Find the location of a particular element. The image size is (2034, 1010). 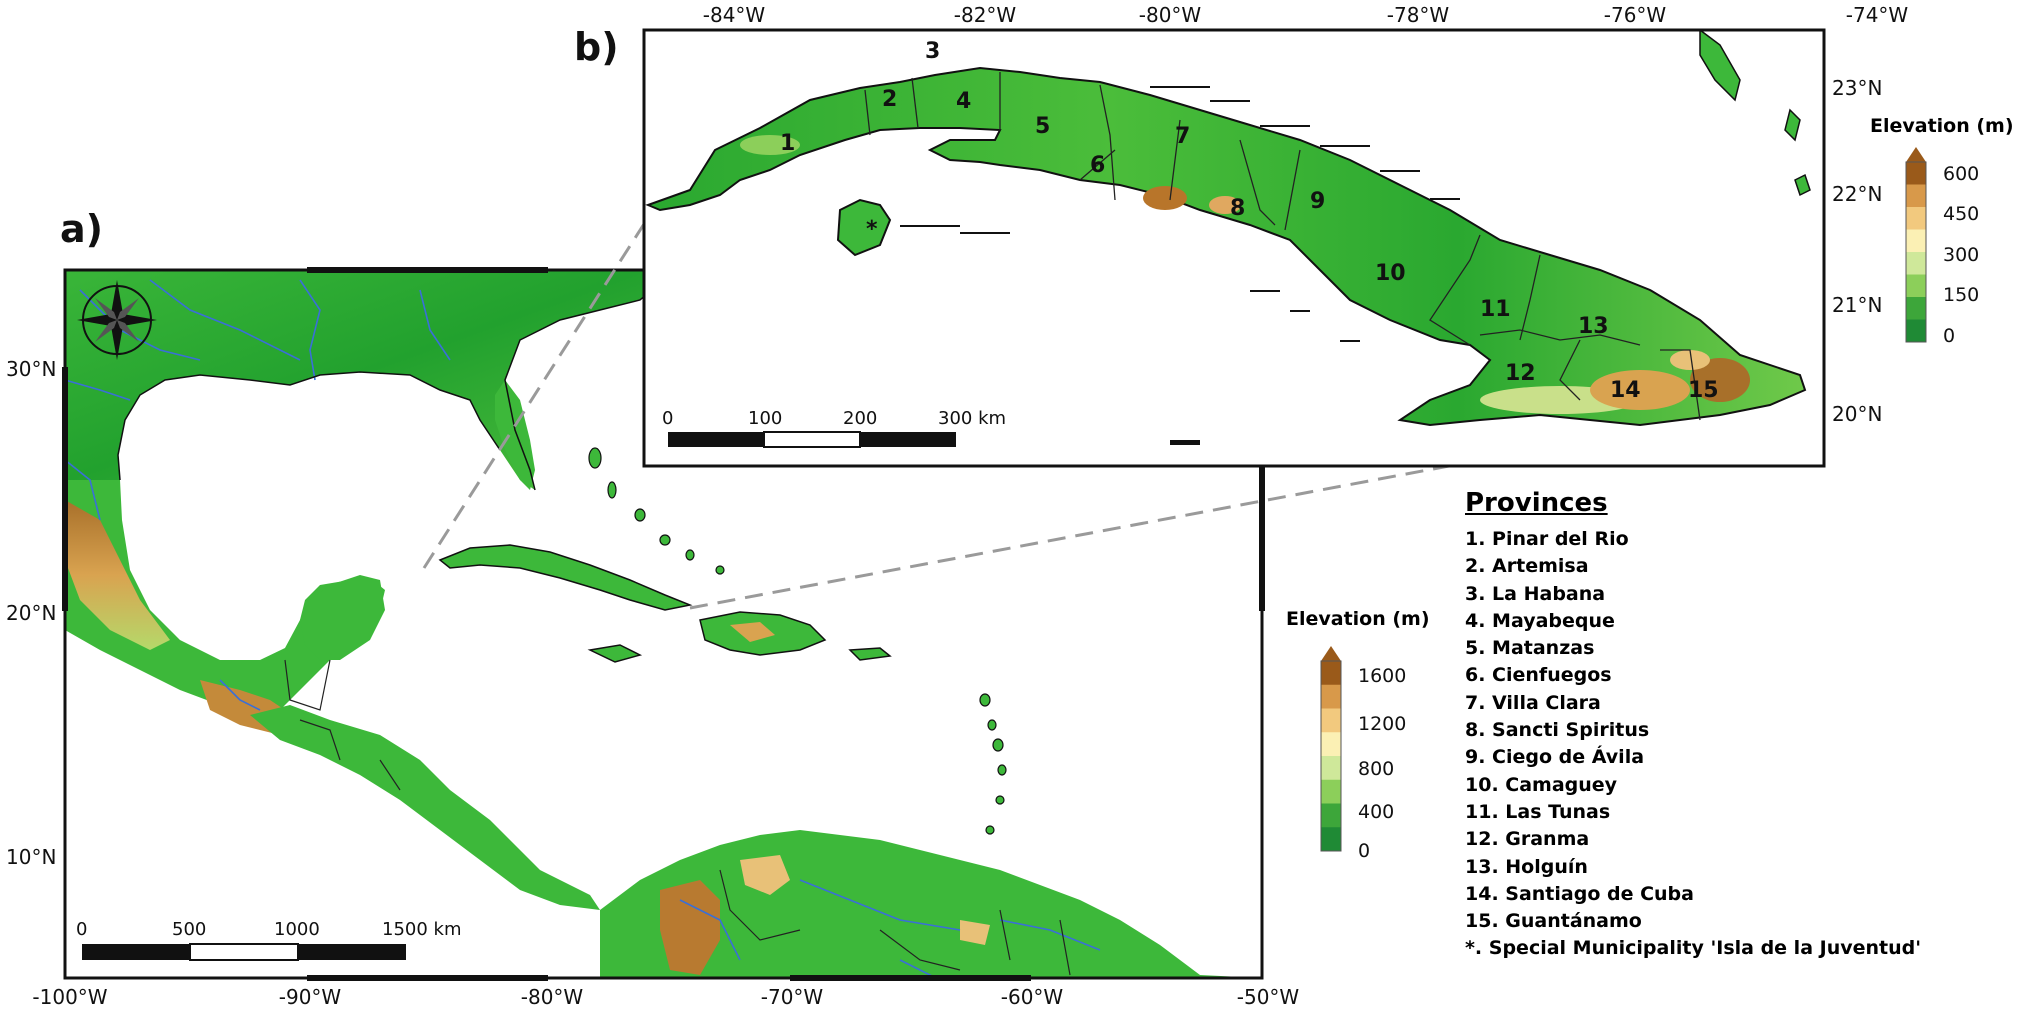

panel-b-label: b) is located at coordinates (596, 47).